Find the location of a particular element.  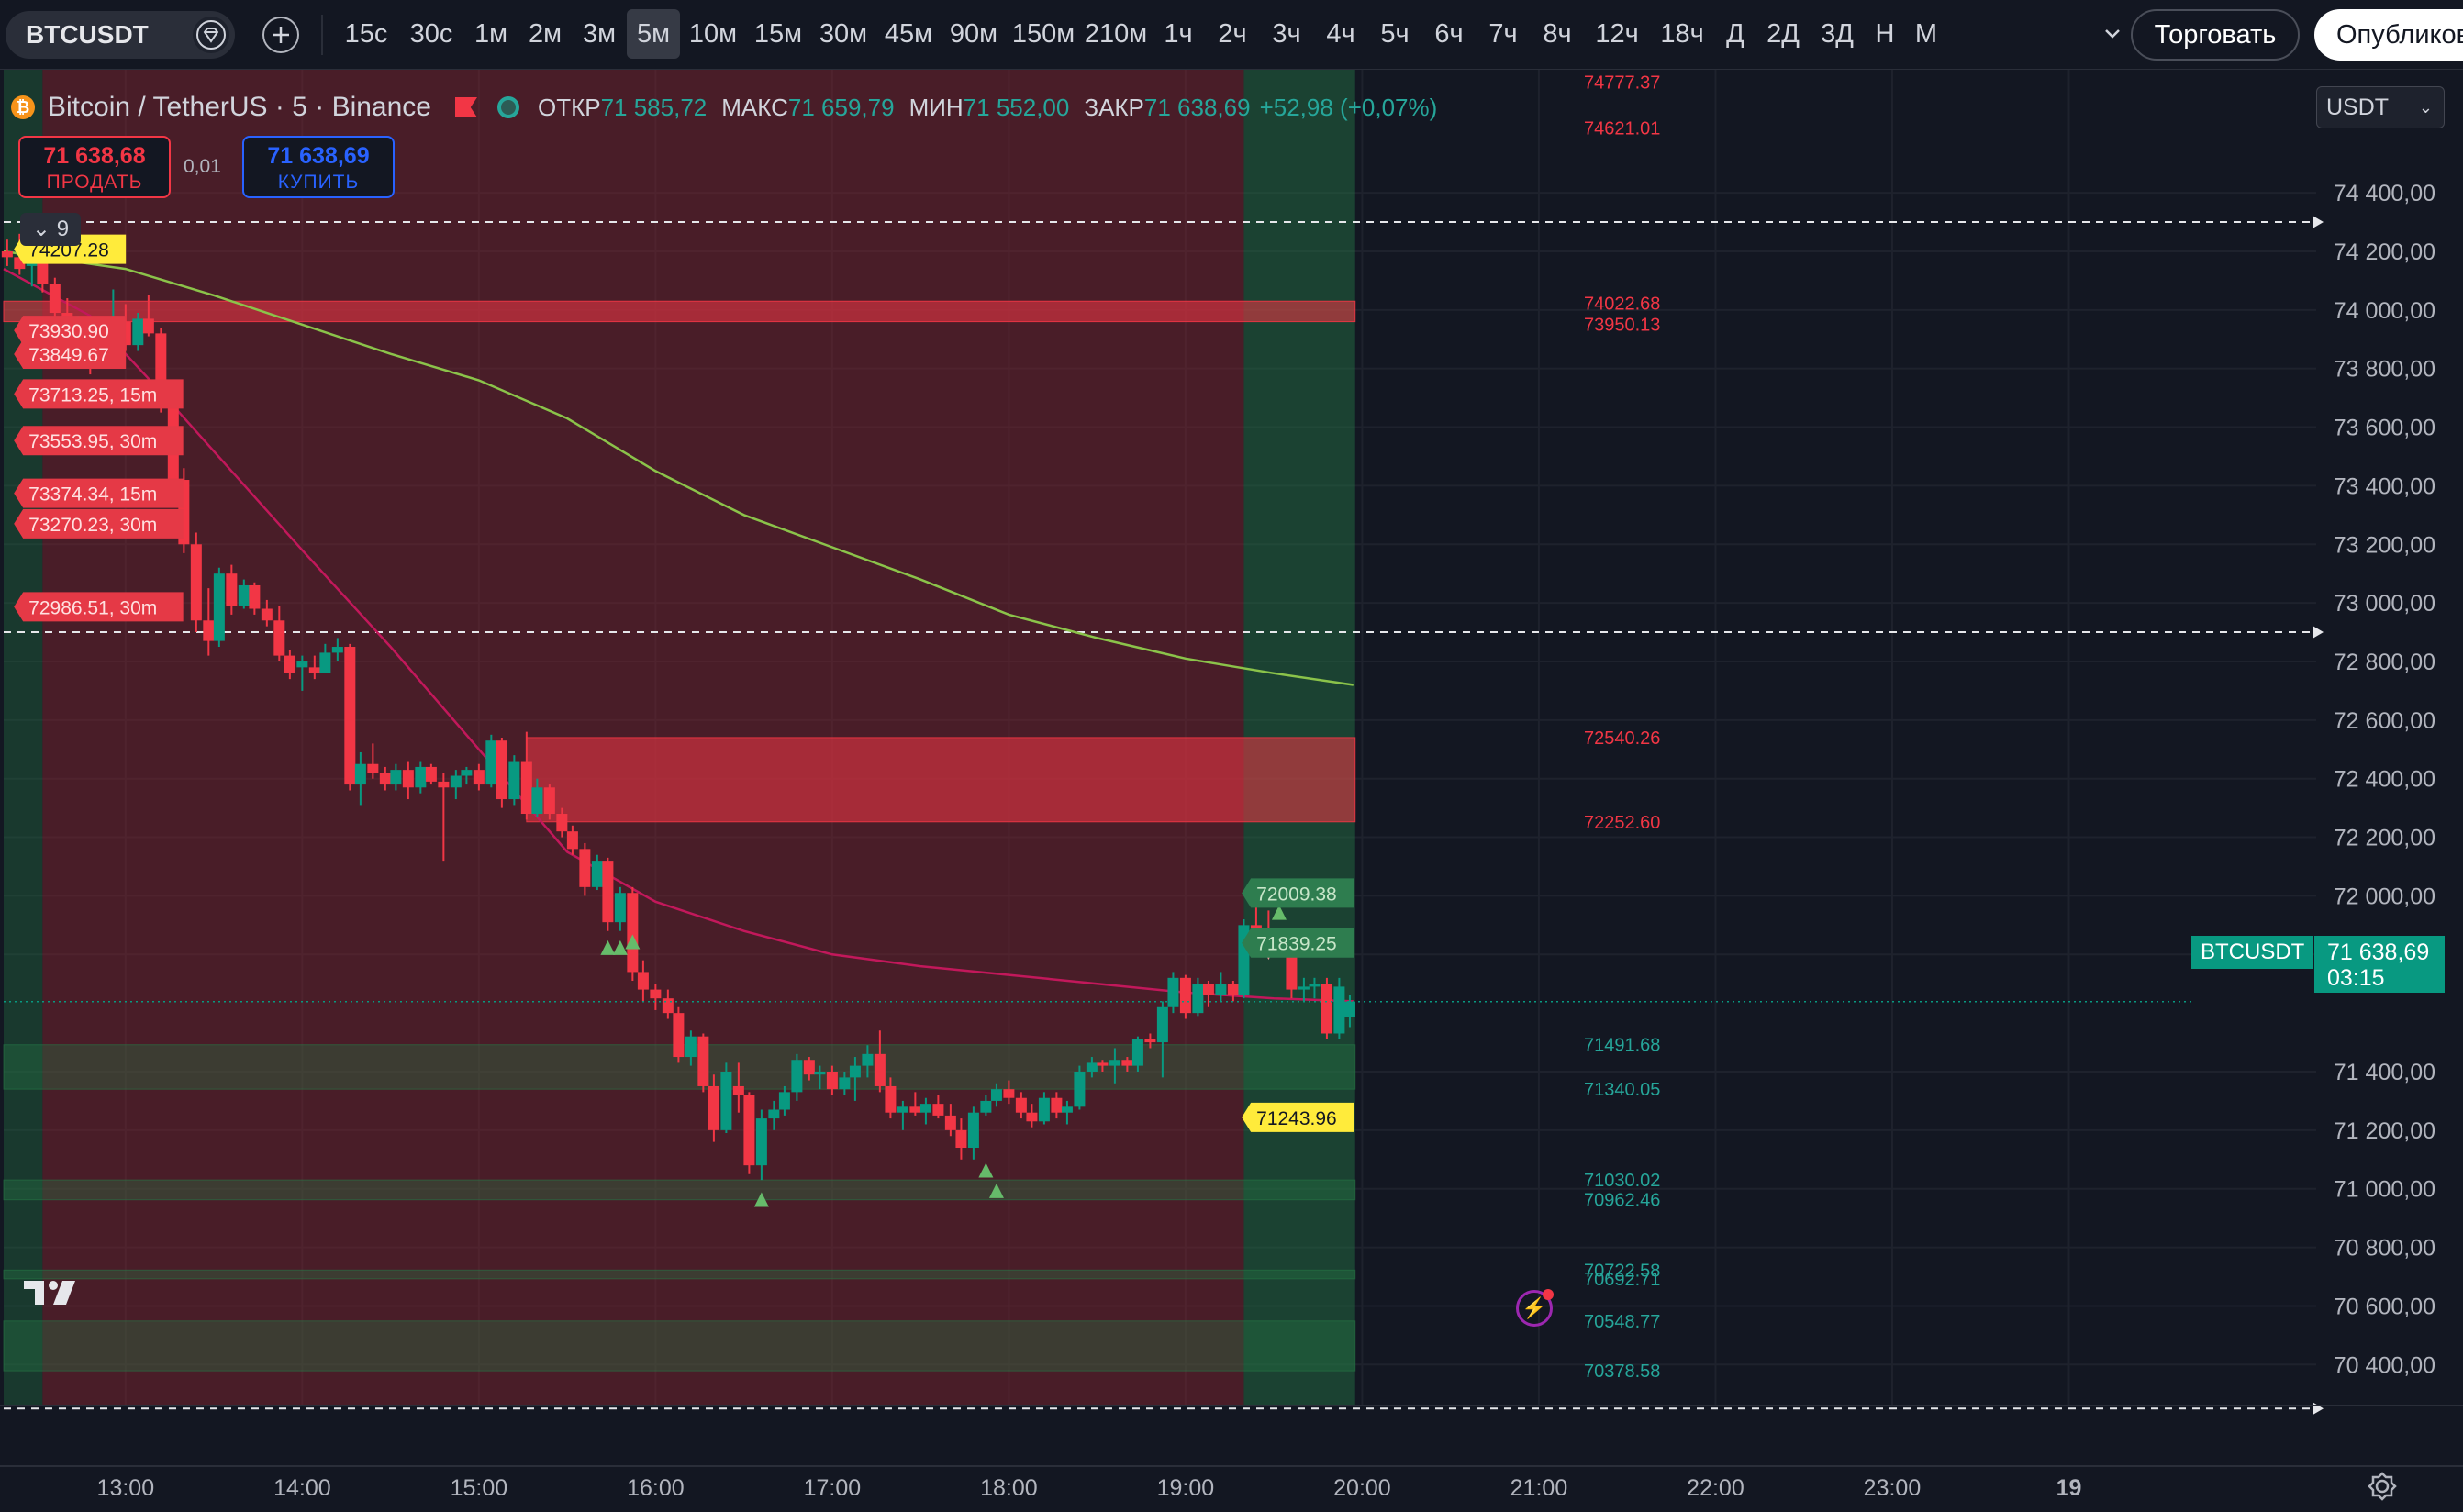

timeframe-23: Д is located at coordinates (1735, 34).